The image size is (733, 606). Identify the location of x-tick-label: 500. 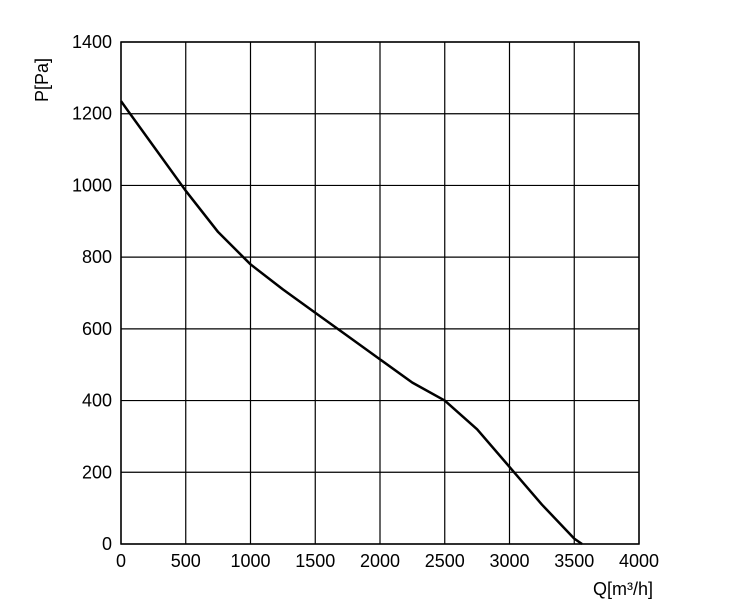
(186, 561).